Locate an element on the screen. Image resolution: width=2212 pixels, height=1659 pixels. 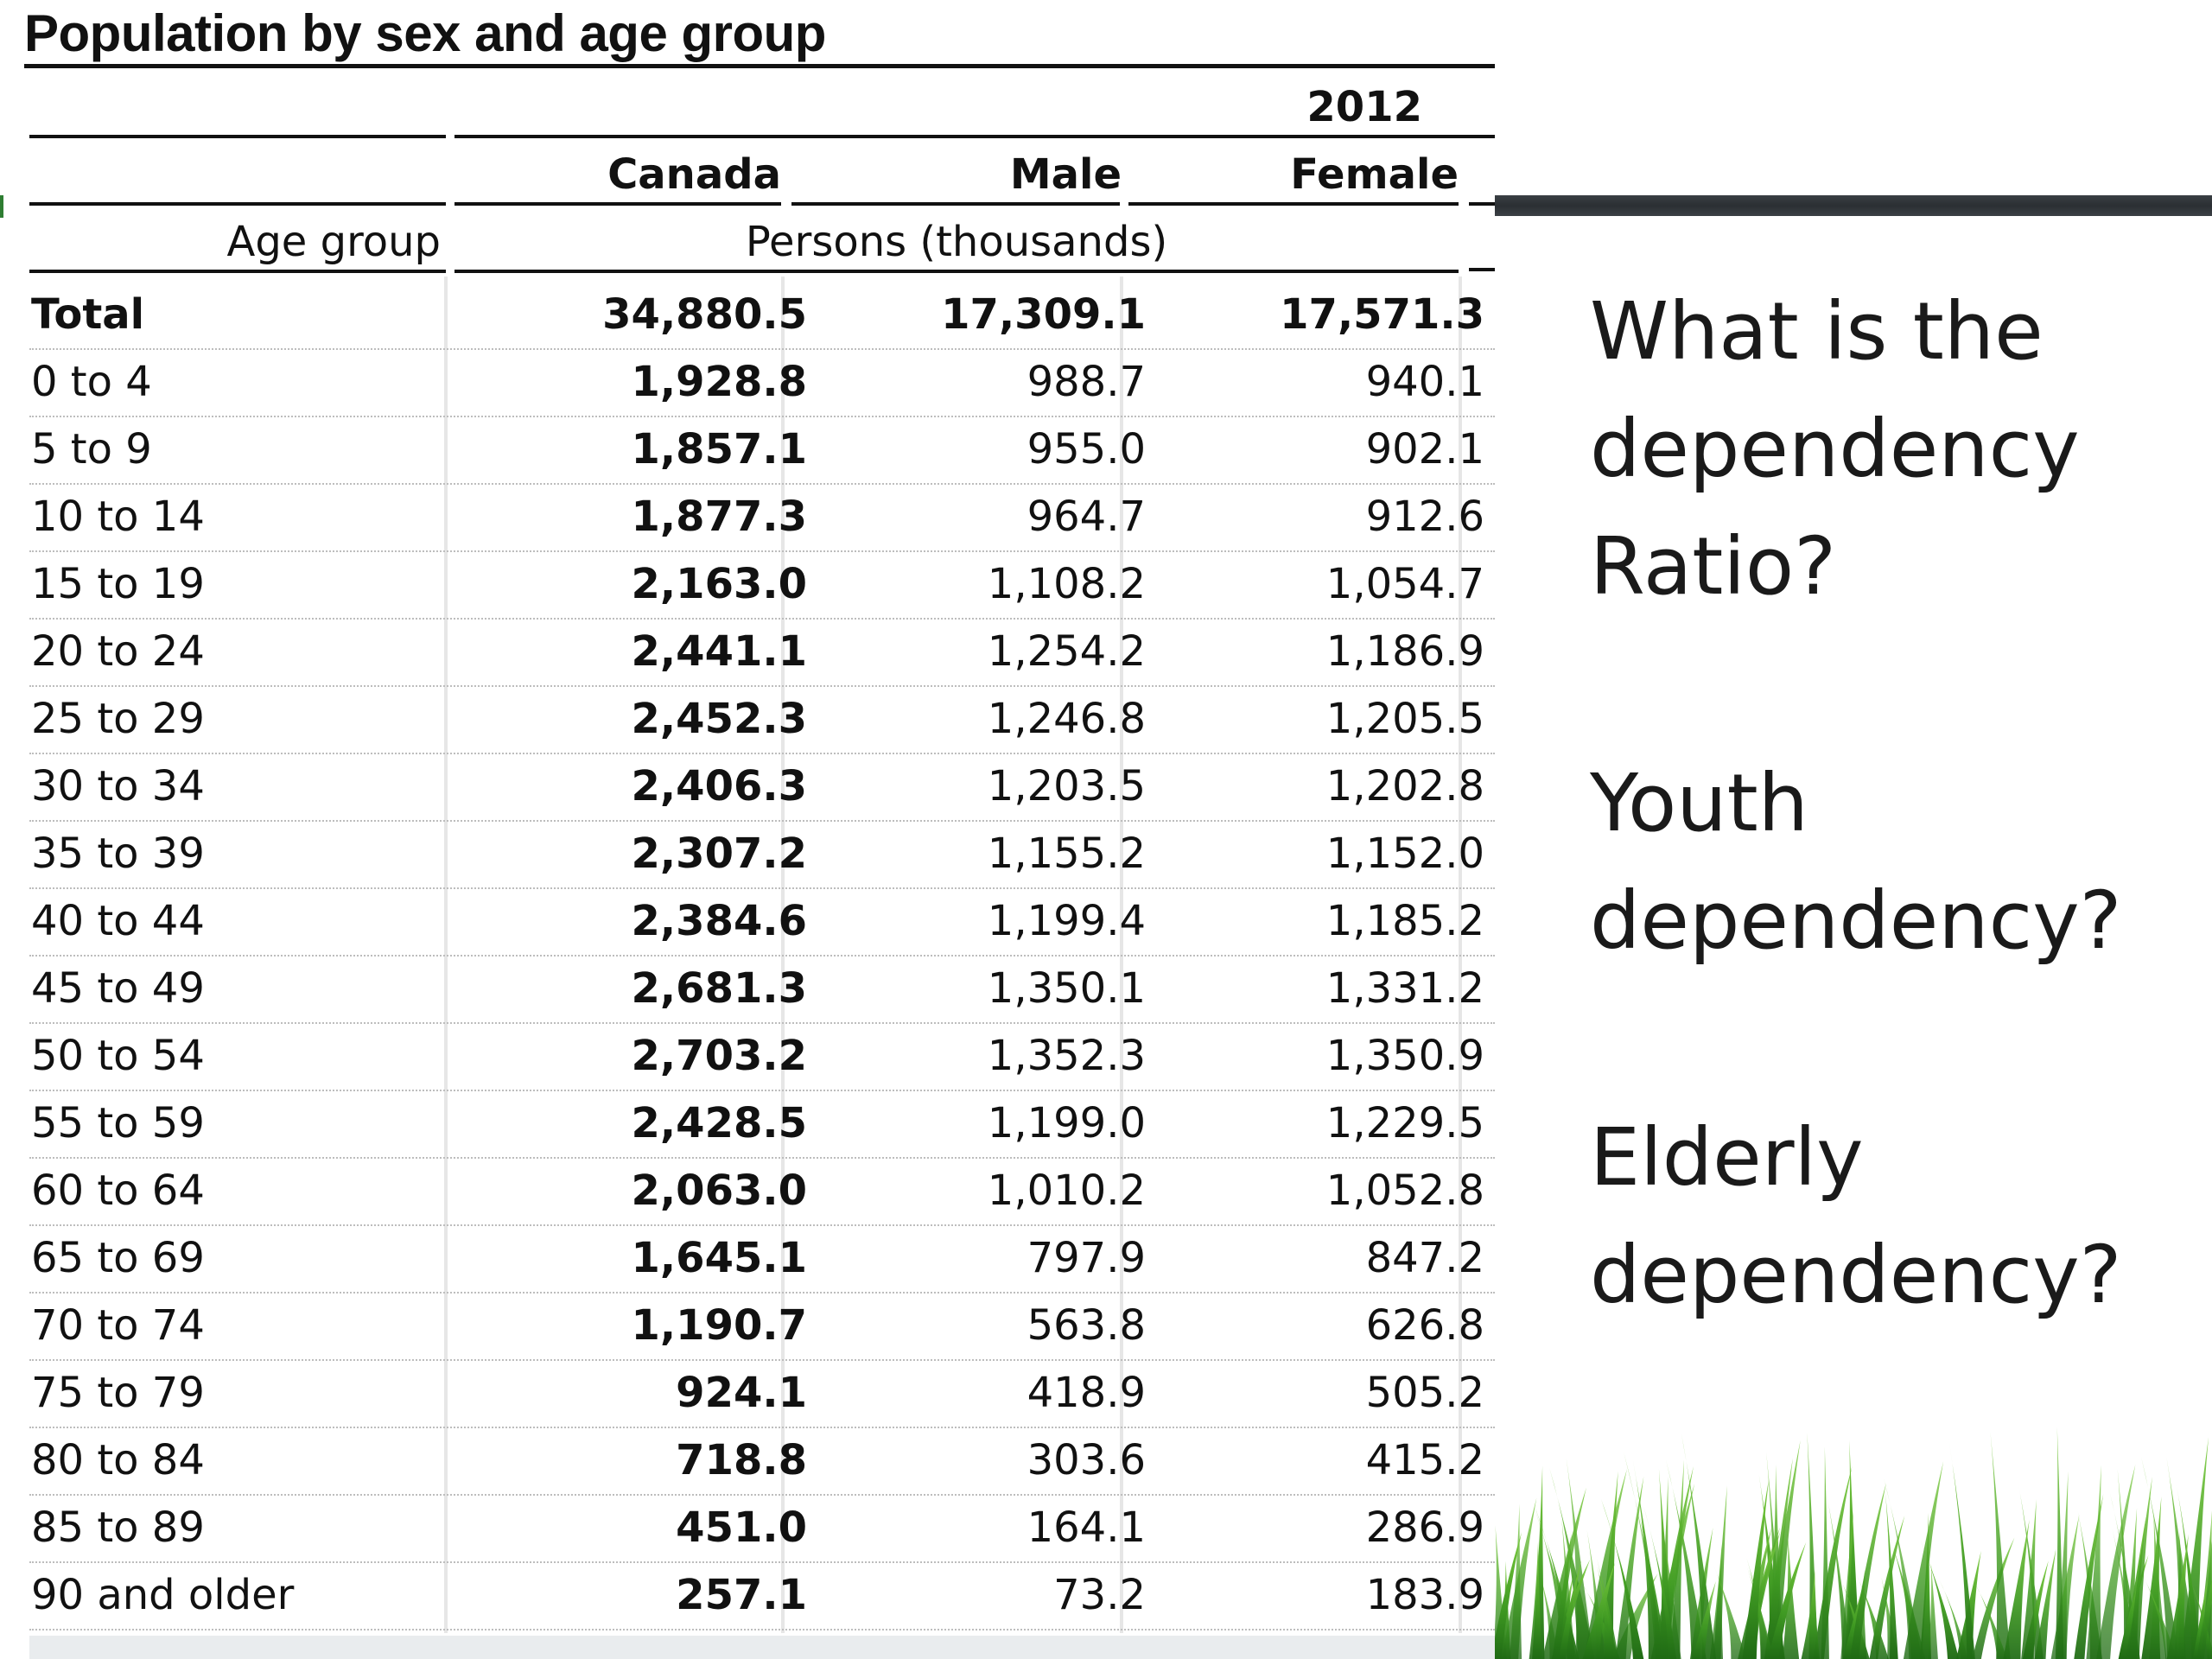
table-row: 70 to 74 1,190.7 563.8 626.8 is located at coordinates (762, 1326).